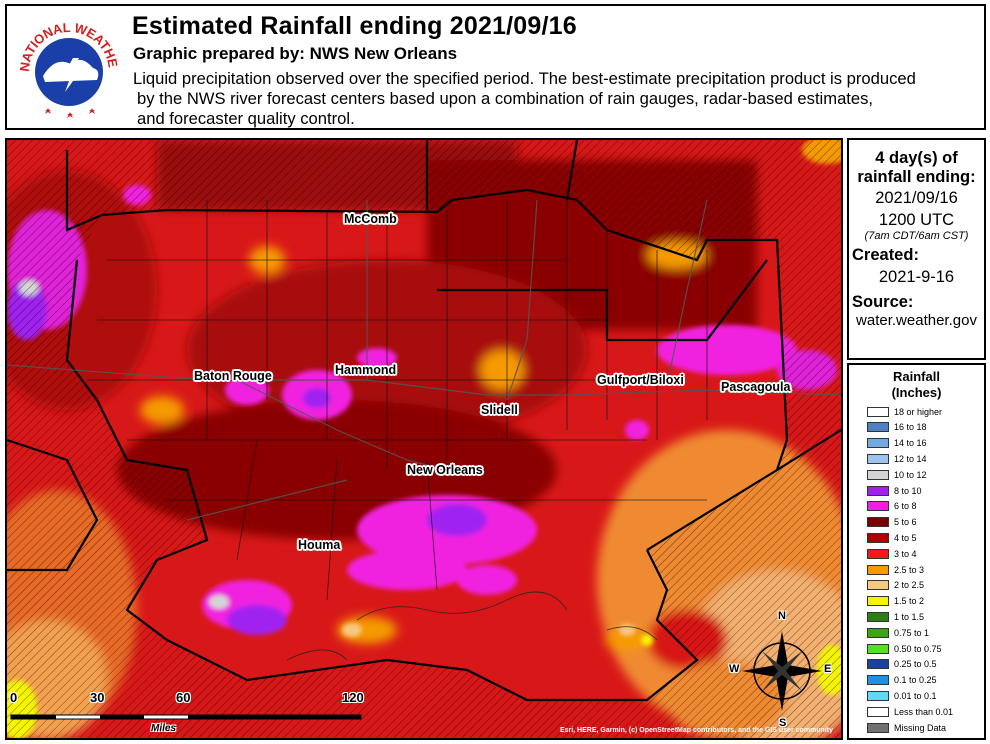 The image size is (990, 744). I want to click on legend-item: 1.5 to 2, so click(895, 601).